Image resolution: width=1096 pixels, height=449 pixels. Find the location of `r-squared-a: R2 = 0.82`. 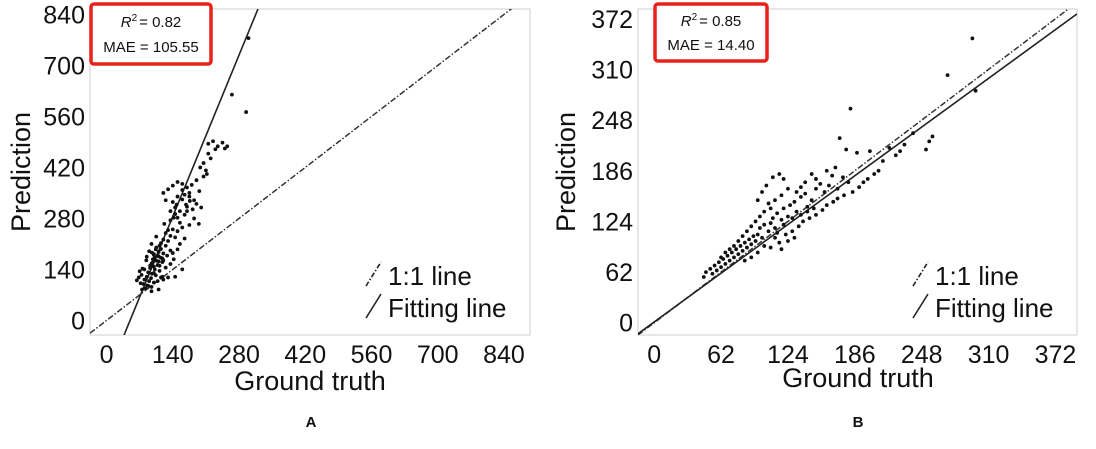

r-squared-a: R2 = 0.82 is located at coordinates (151, 22).